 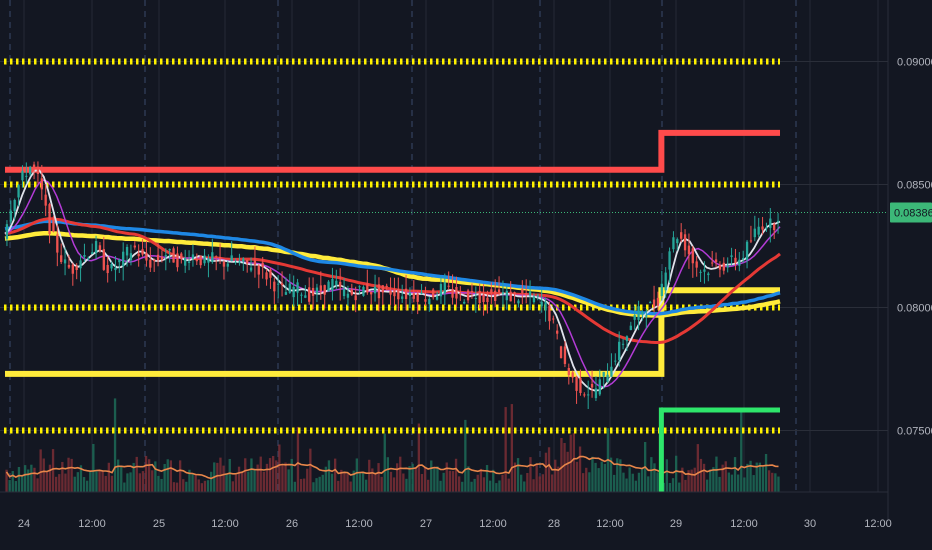 What do you see at coordinates (610, 524) in the screenshot?
I see `x-tick-label: 12:00` at bounding box center [610, 524].